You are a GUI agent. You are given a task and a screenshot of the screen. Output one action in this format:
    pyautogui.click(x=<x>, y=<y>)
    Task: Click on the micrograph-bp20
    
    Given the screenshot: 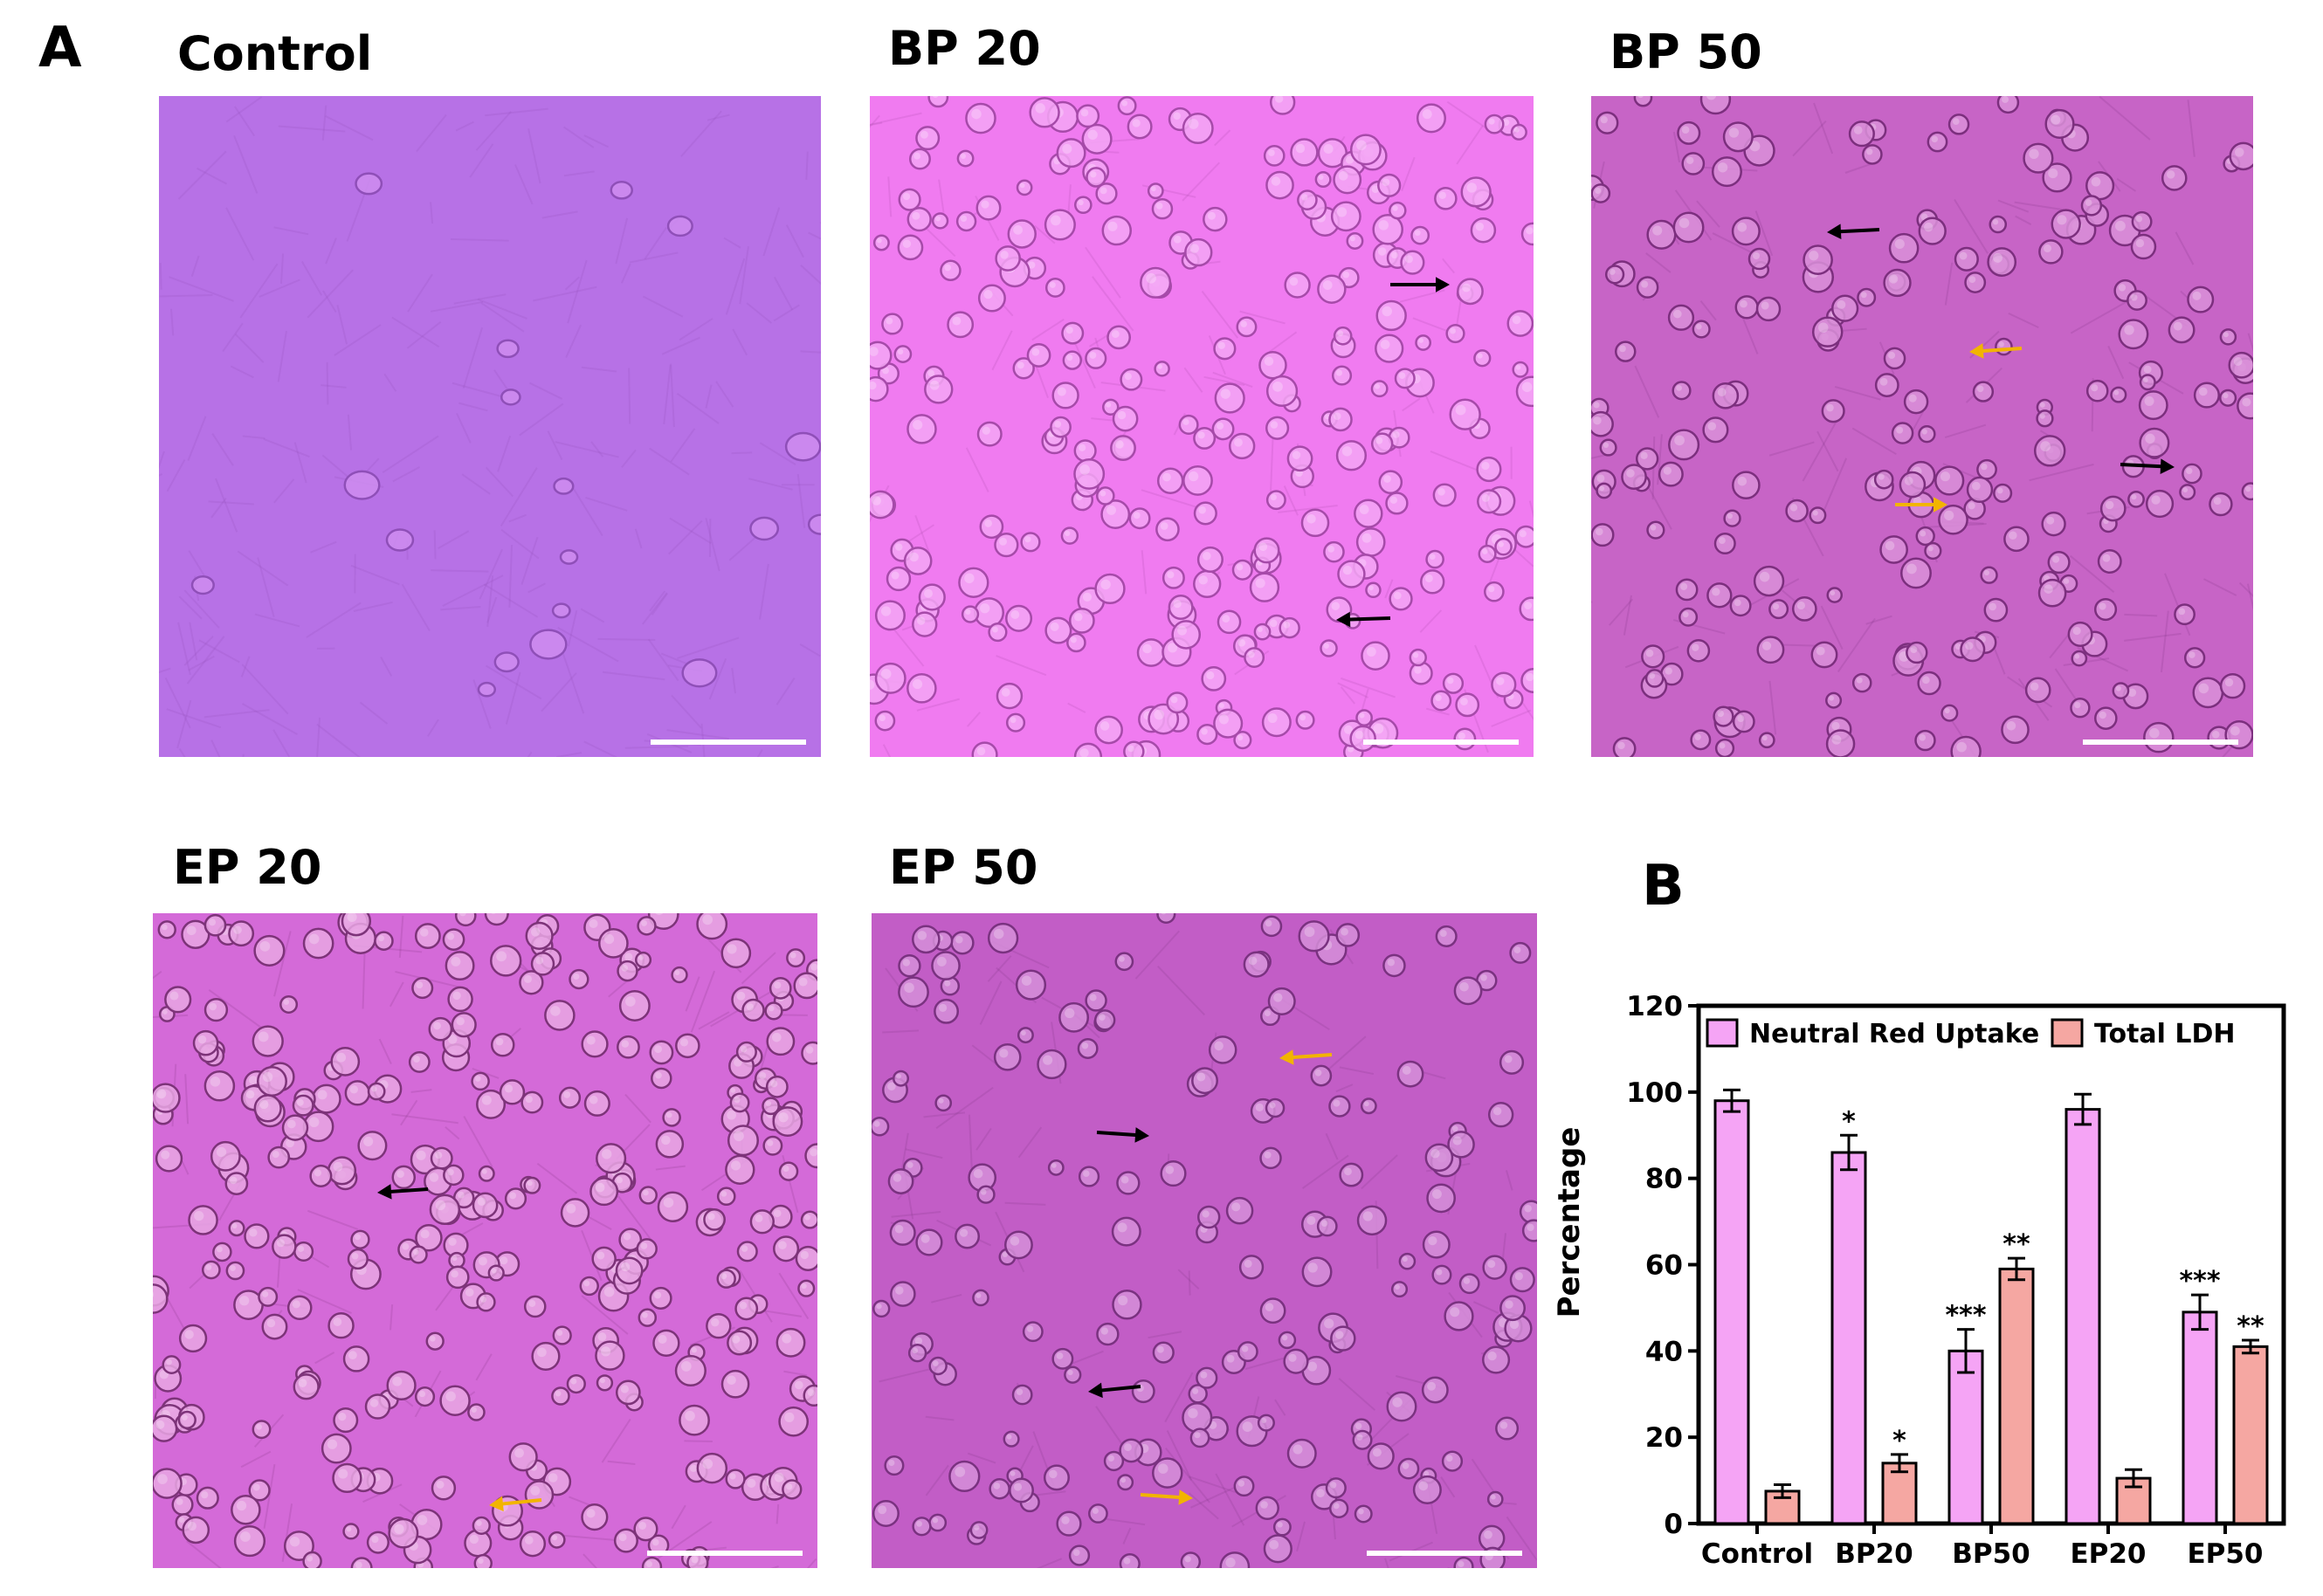 What is the action you would take?
    pyautogui.click(x=1202, y=427)
    